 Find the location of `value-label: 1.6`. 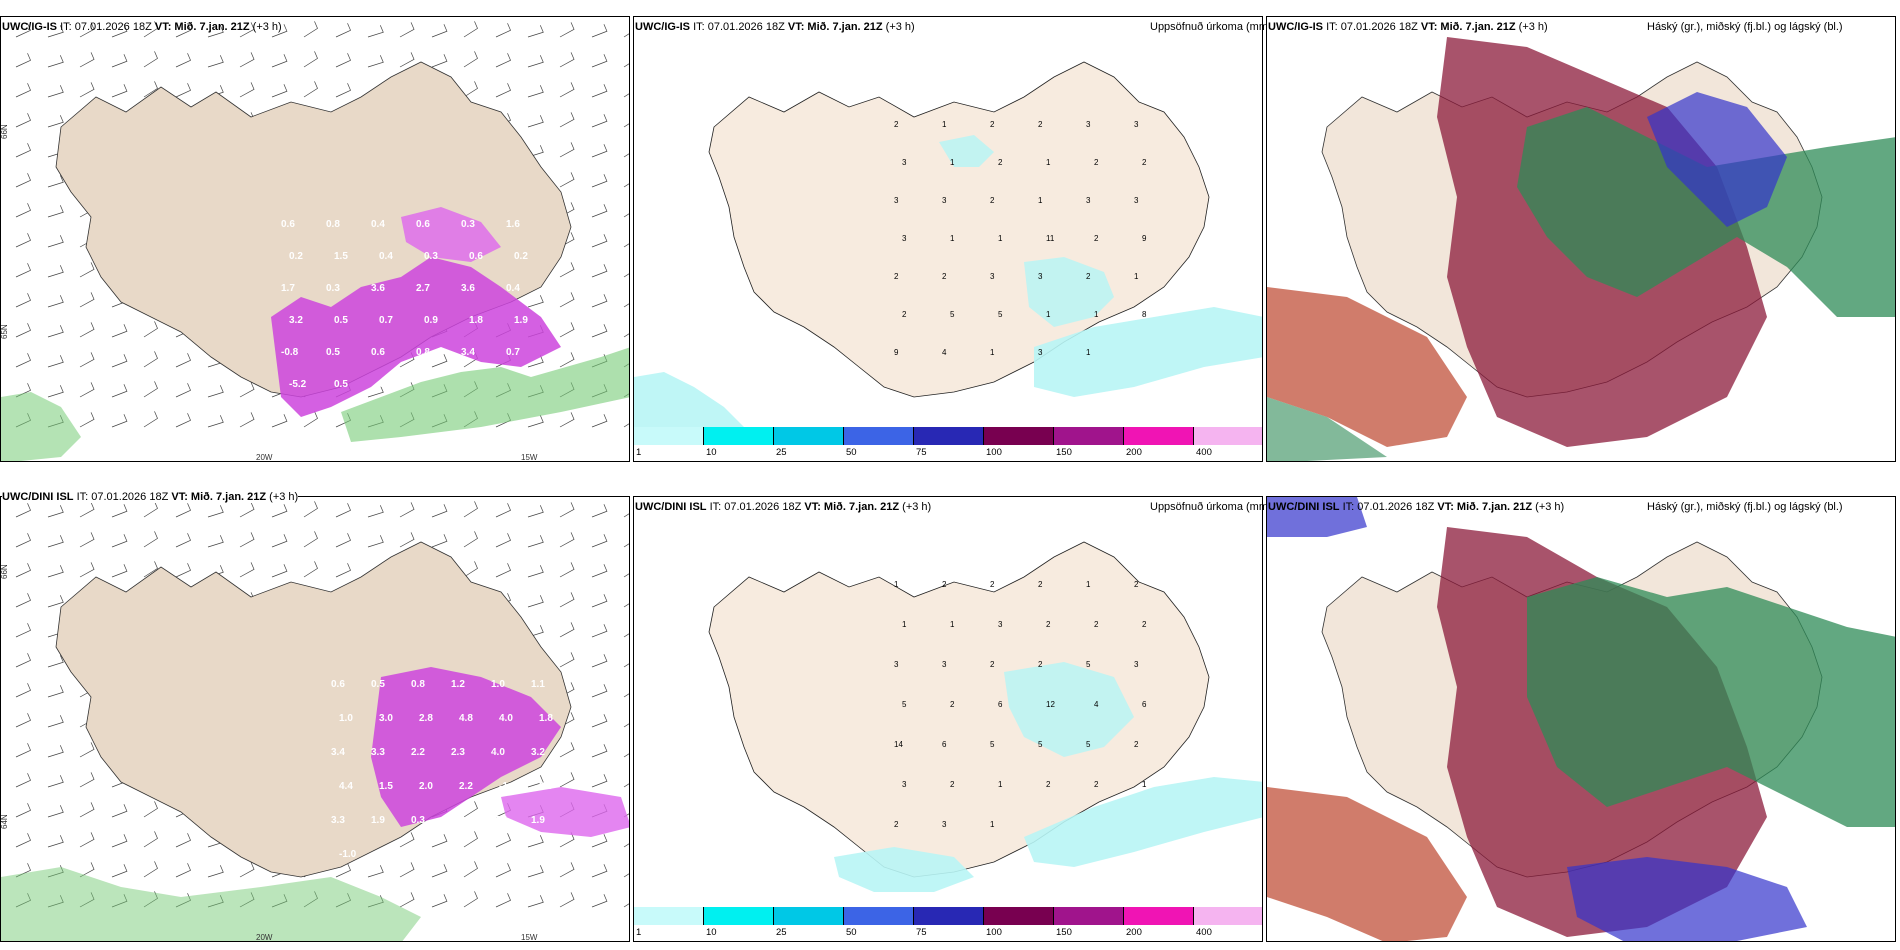

value-label: 1.6 is located at coordinates (513, 224).